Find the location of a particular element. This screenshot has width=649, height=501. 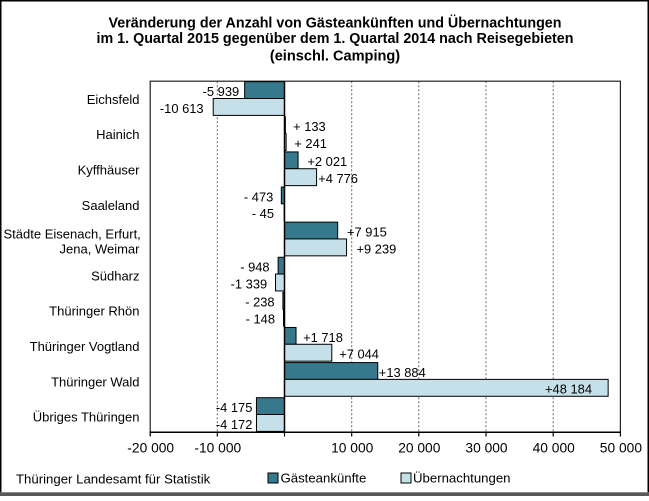

svg-text: + 241 is located at coordinates (310, 143).